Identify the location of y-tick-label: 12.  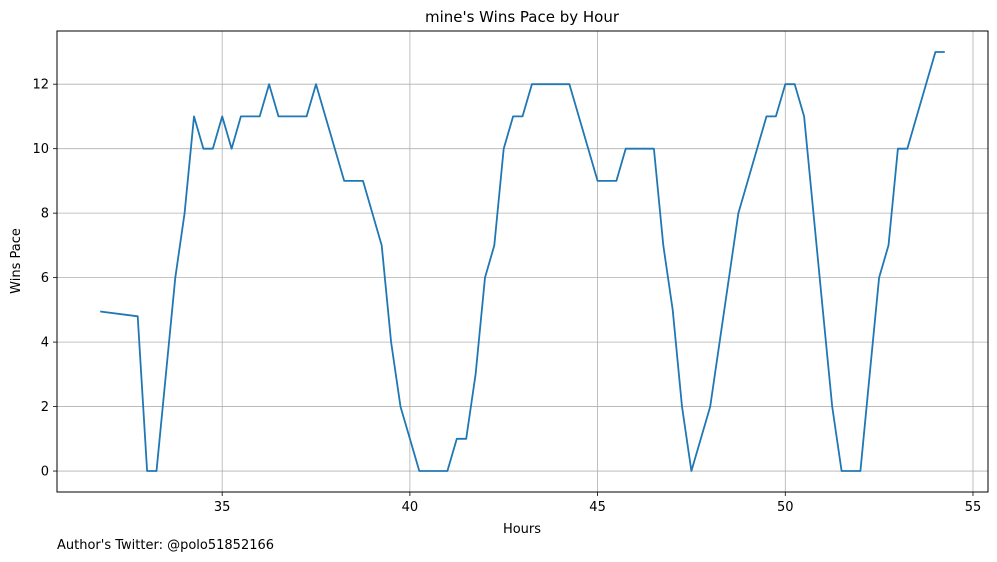
(40, 85).